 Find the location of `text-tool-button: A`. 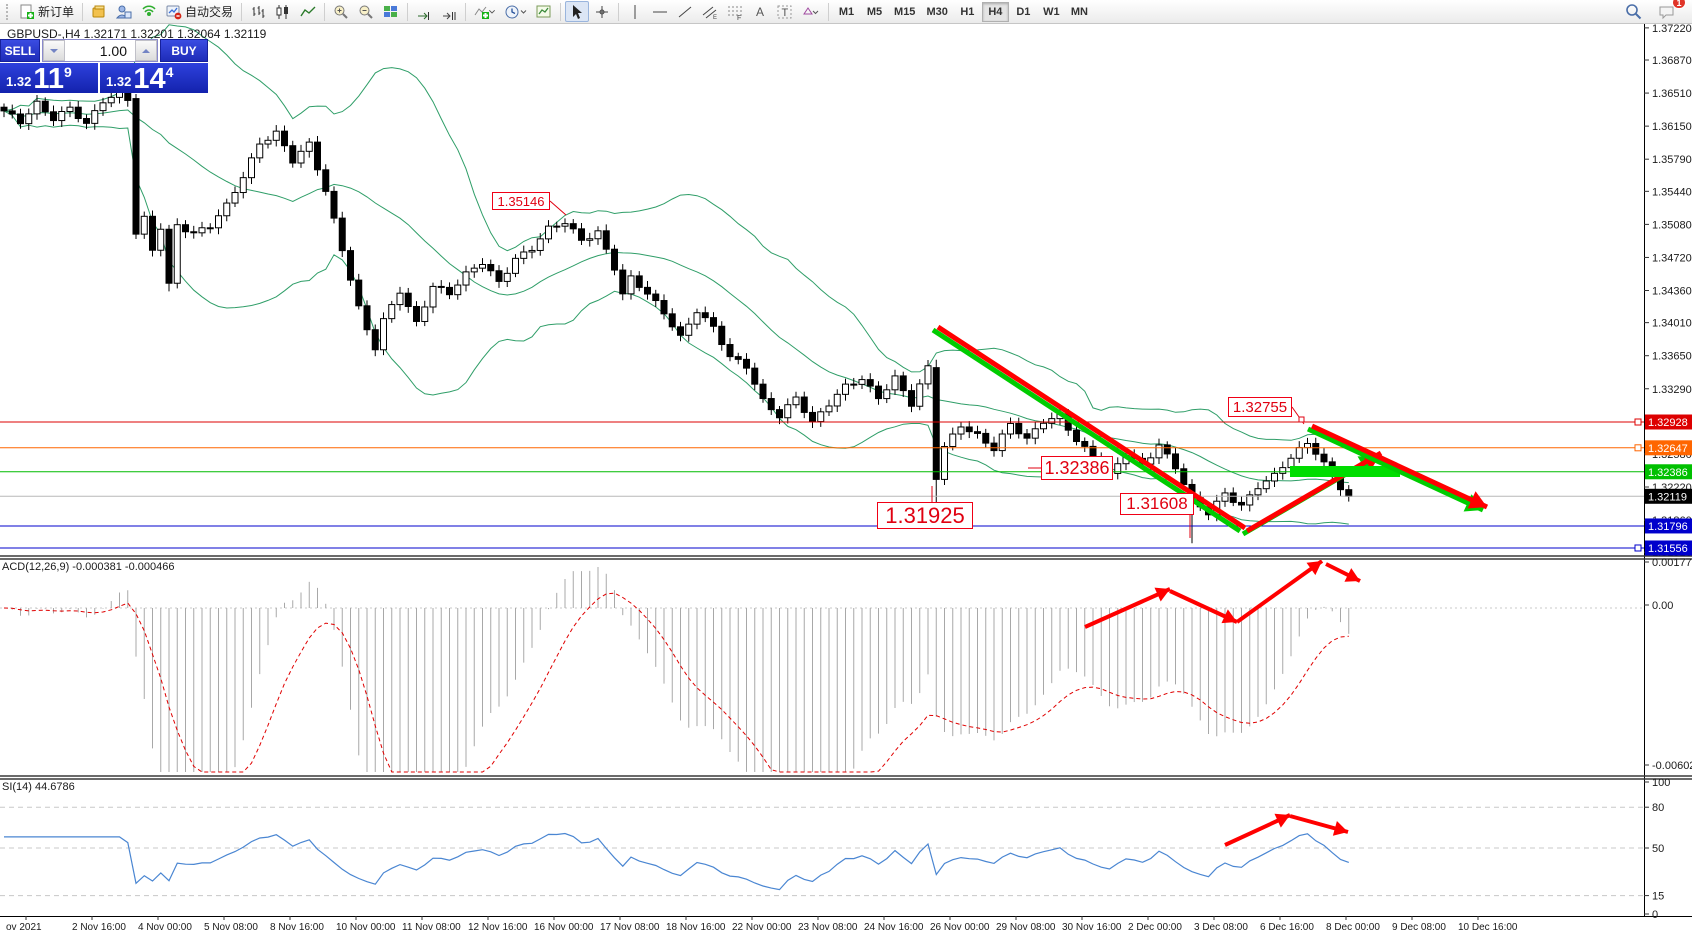

text-tool-button: A is located at coordinates (760, 11).